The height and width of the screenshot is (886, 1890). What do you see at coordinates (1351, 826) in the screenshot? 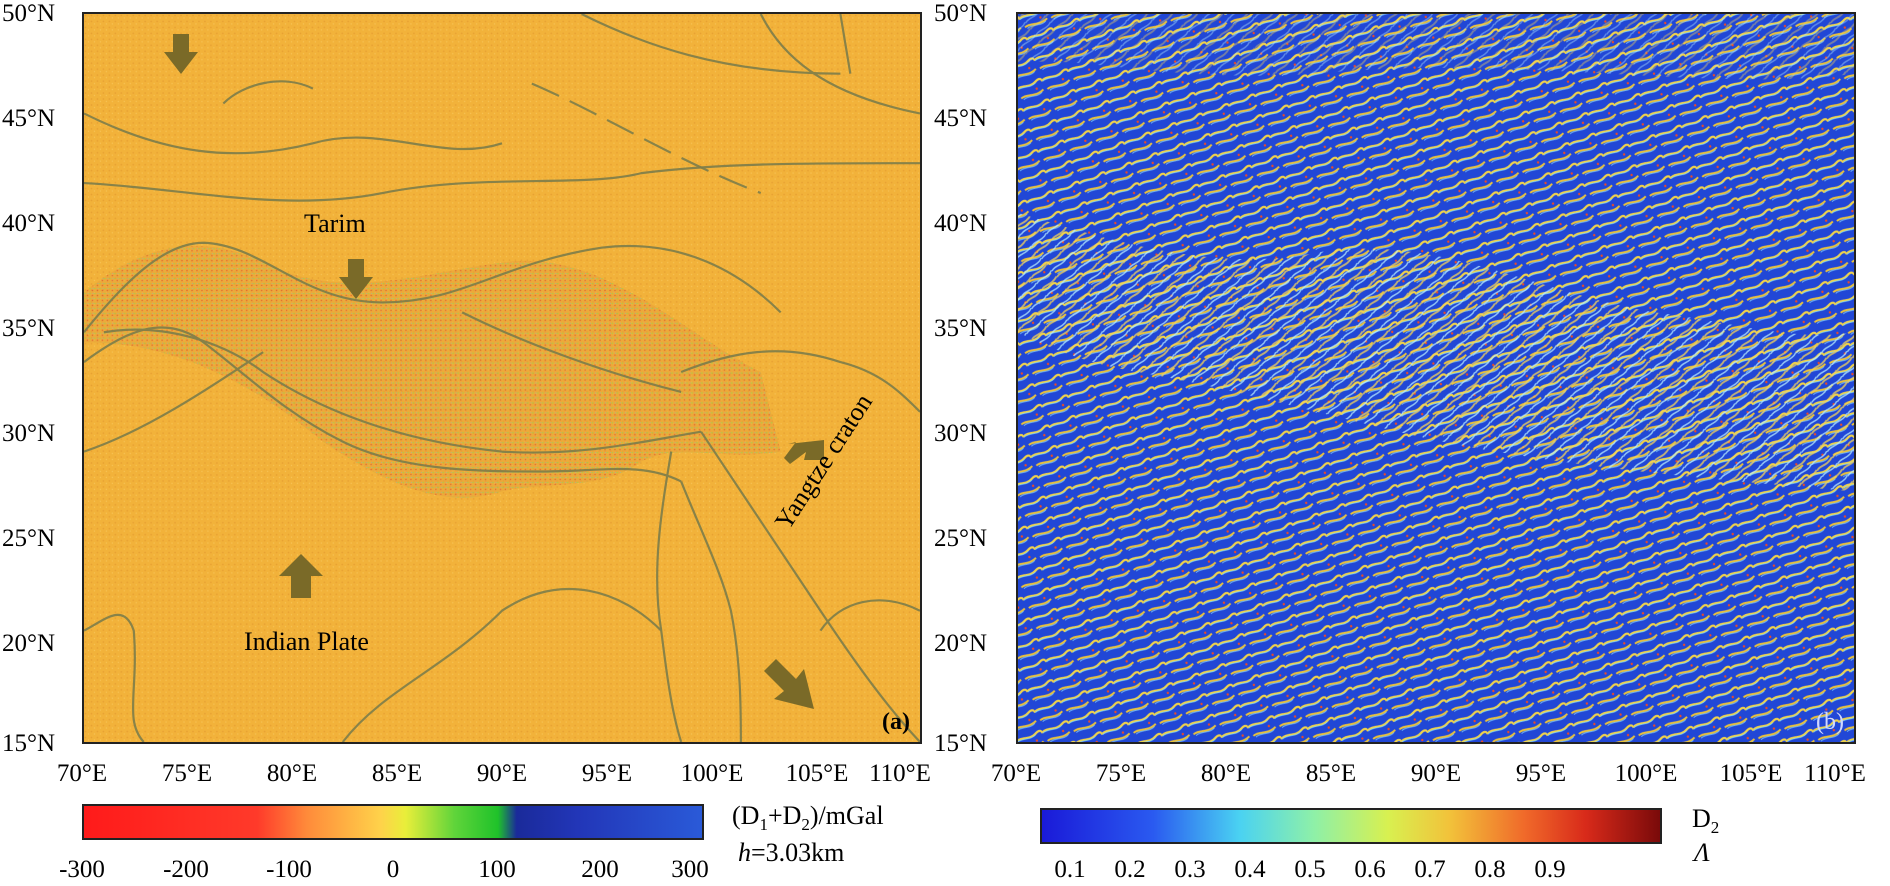
I see `colorbar-b` at bounding box center [1351, 826].